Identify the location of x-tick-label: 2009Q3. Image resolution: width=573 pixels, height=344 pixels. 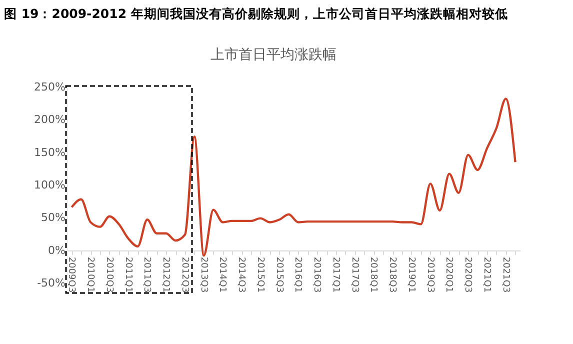
(71, 274).